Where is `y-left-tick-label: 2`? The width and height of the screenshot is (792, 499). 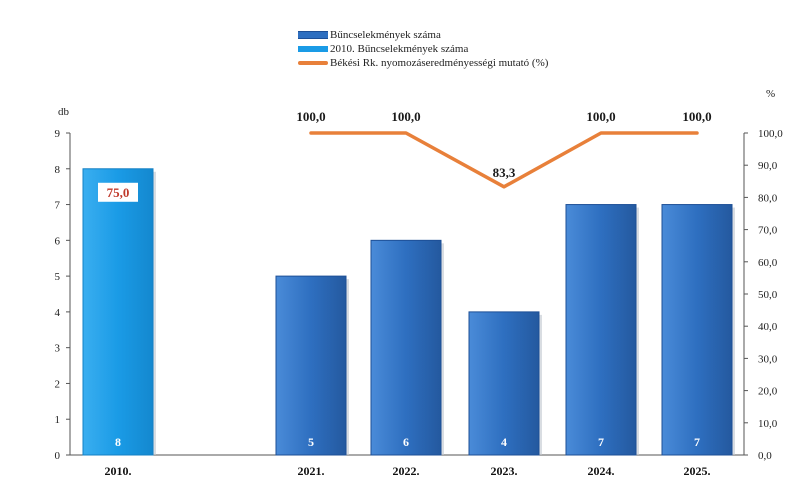 y-left-tick-label: 2 is located at coordinates (58, 384).